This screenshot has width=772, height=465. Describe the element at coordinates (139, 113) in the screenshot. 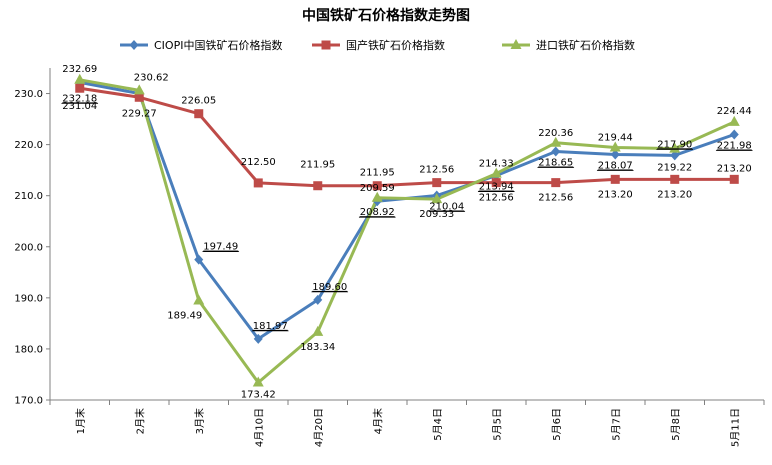

I see `data-label: 229.27` at that location.